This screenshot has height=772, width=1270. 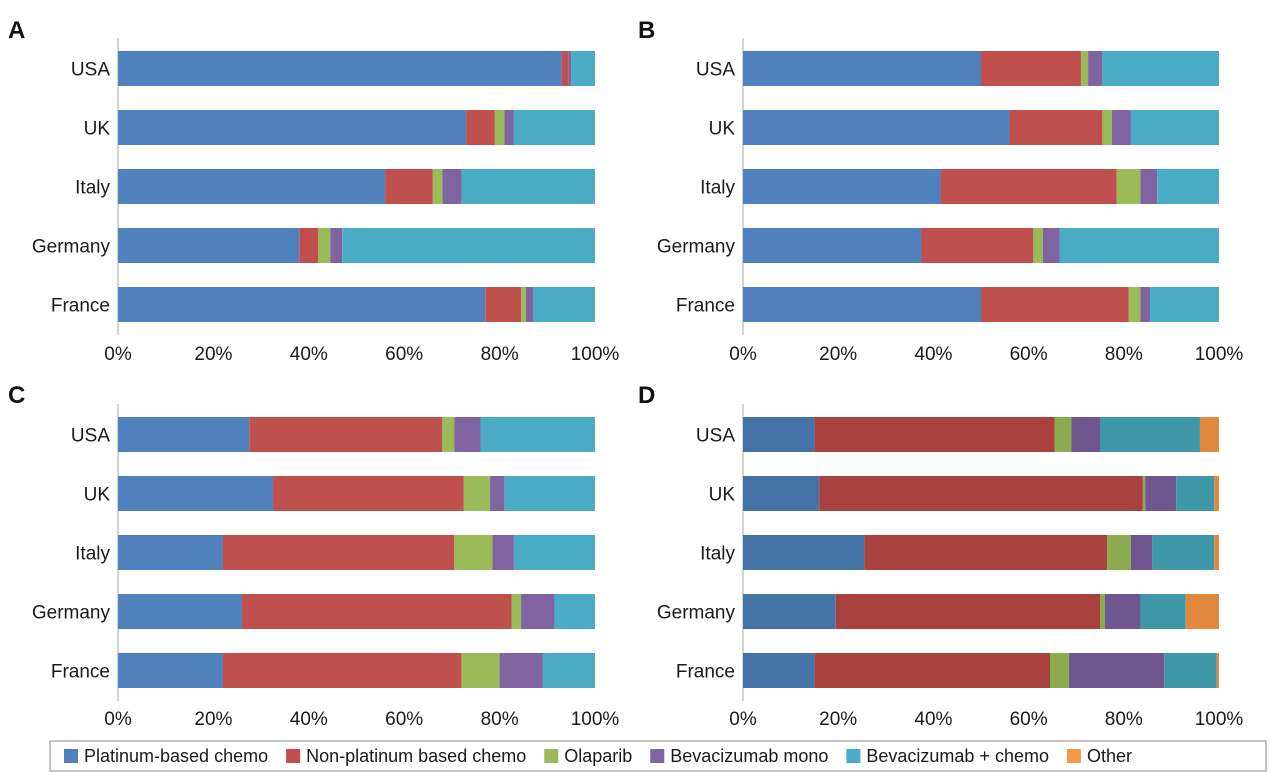 I want to click on legend-label: Bevacizumab + chemo, so click(x=957, y=756).